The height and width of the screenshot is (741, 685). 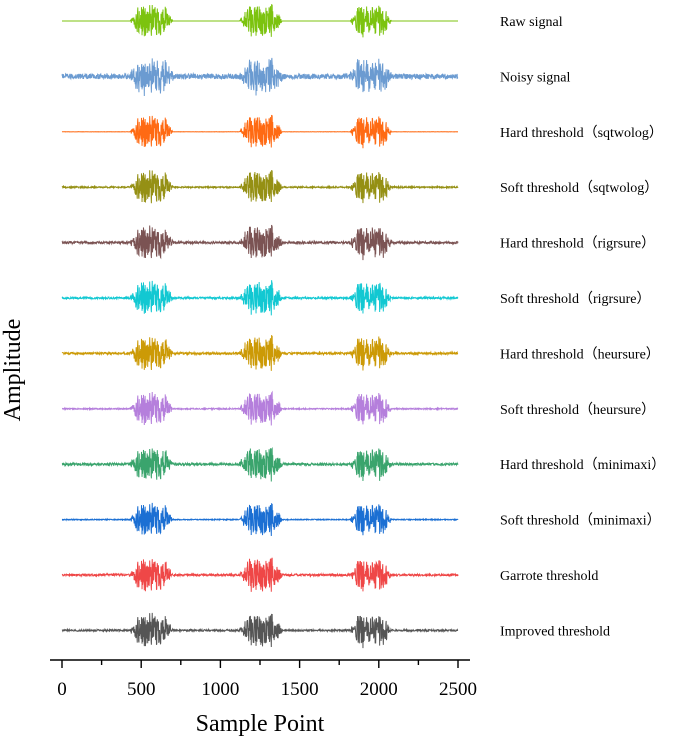 What do you see at coordinates (575, 299) in the screenshot?
I see `series-label-6: Soft threshold（rigrsure）` at bounding box center [575, 299].